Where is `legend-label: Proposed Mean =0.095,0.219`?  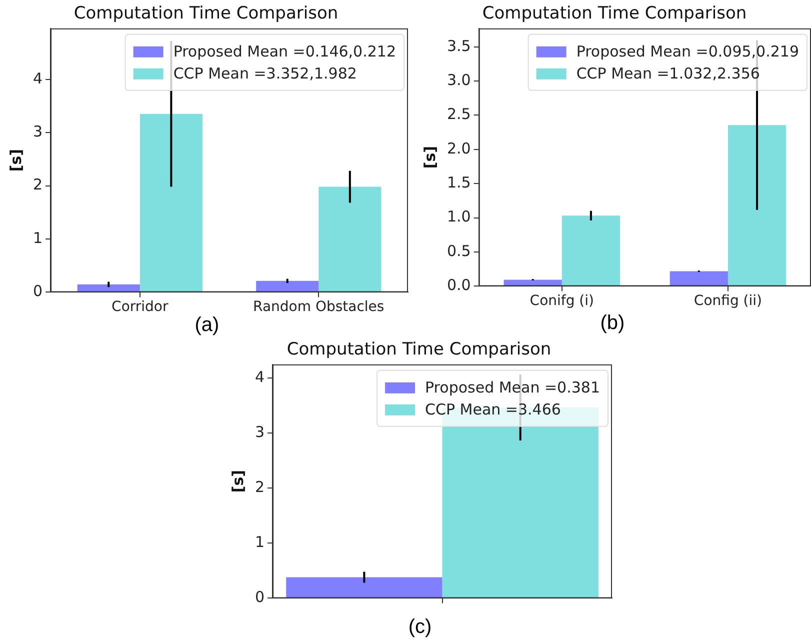
legend-label: Proposed Mean =0.095,0.219 is located at coordinates (687, 51).